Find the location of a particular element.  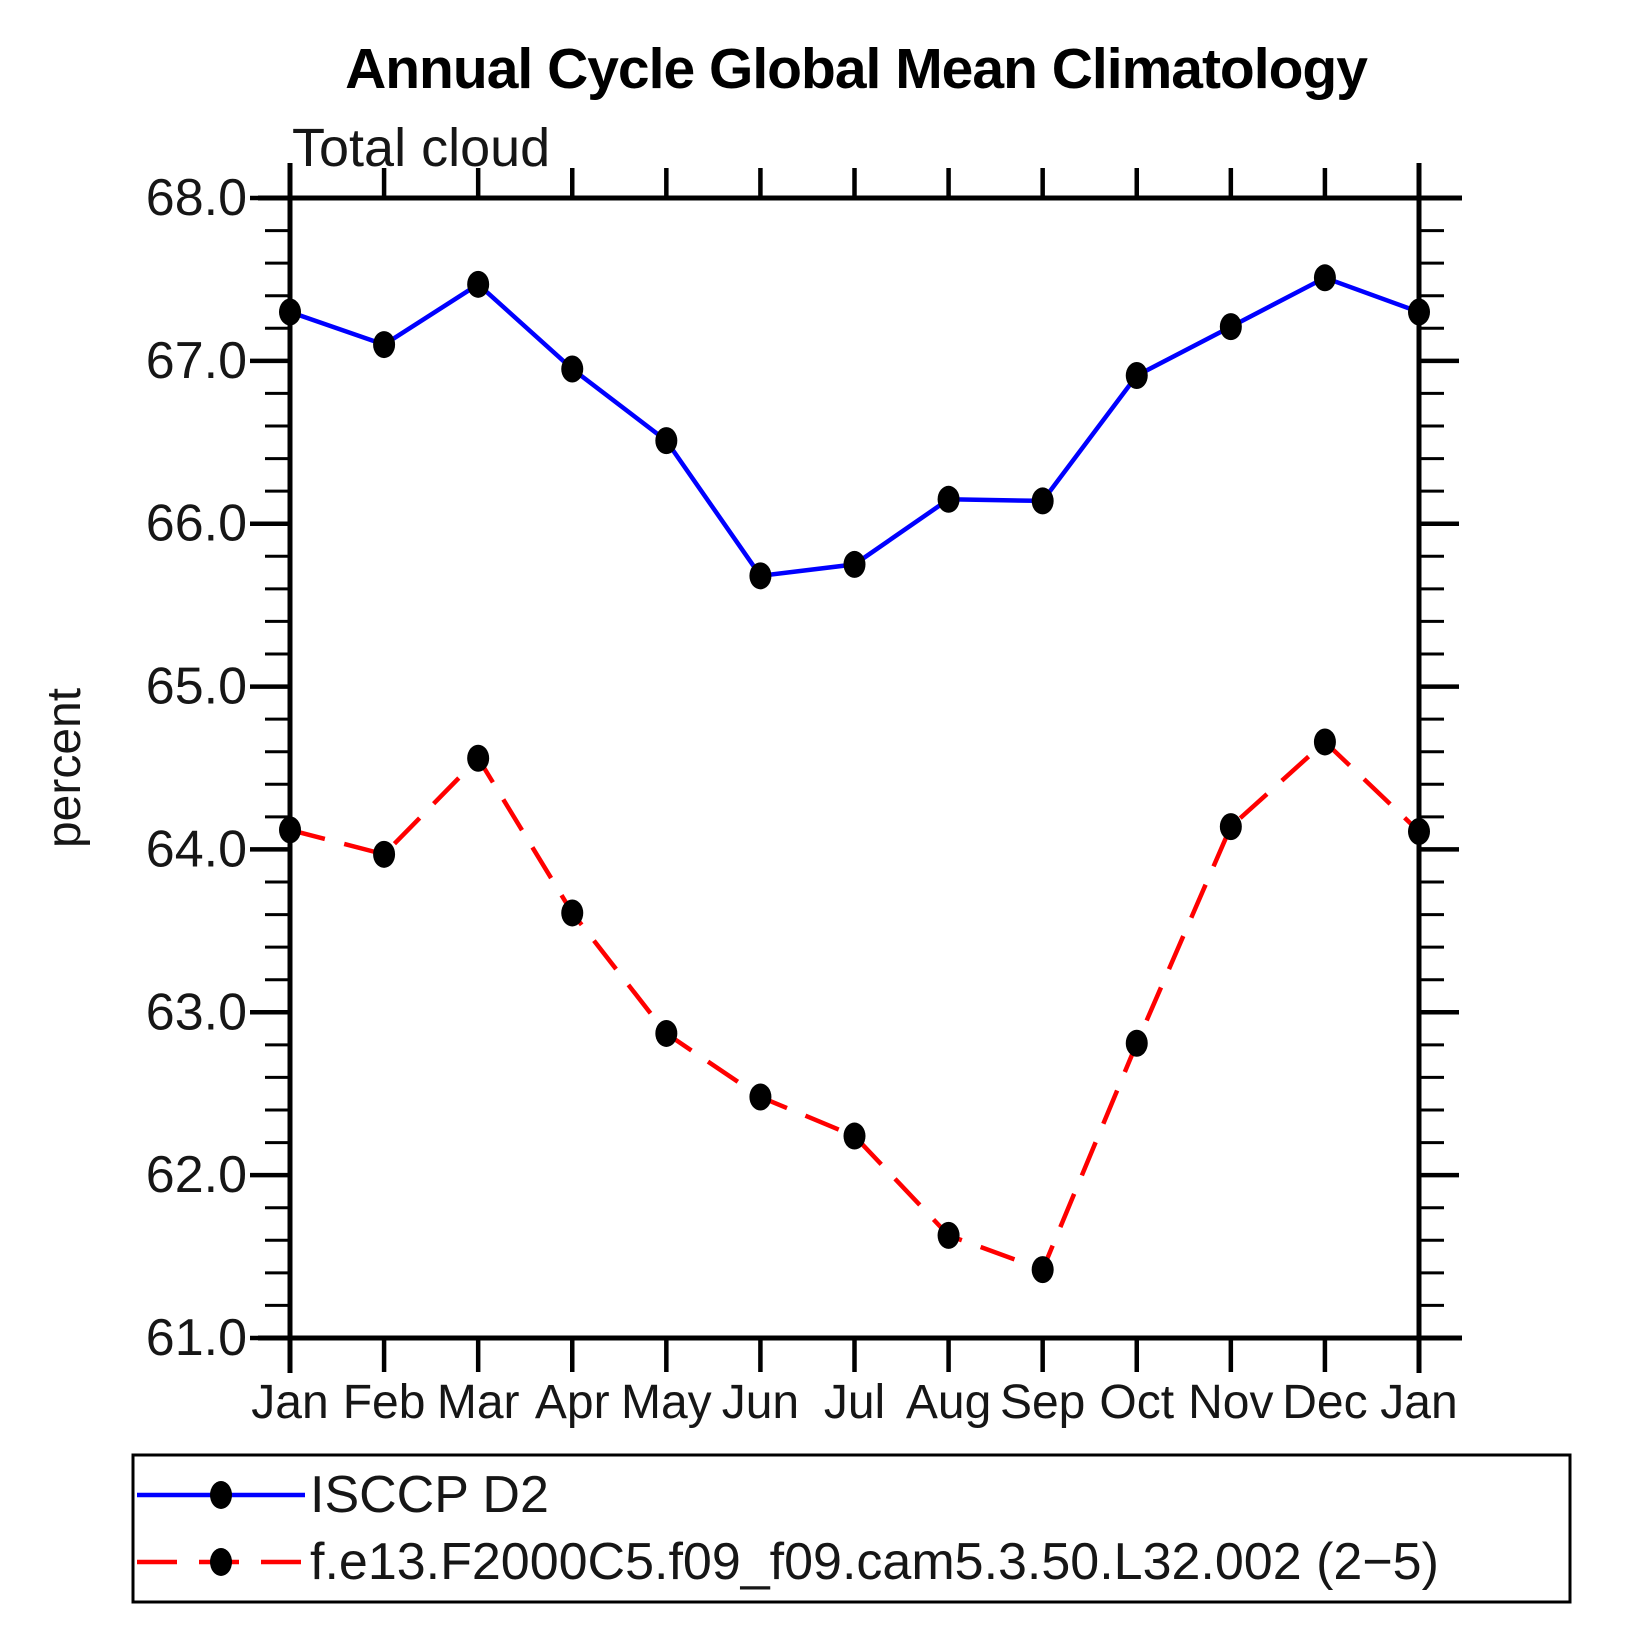

x-tick-label: Oct is located at coordinates (1136, 1402).